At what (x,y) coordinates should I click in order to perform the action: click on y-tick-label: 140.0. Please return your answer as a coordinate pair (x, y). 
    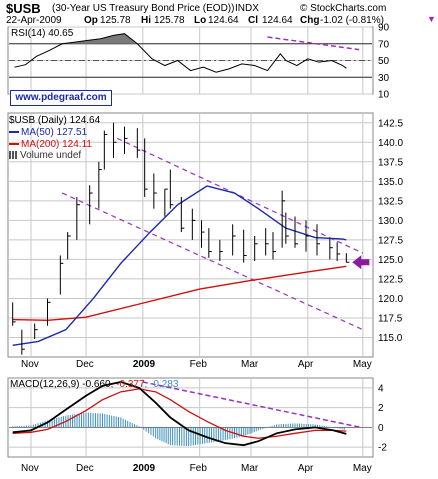
    Looking at the image, I should click on (390, 143).